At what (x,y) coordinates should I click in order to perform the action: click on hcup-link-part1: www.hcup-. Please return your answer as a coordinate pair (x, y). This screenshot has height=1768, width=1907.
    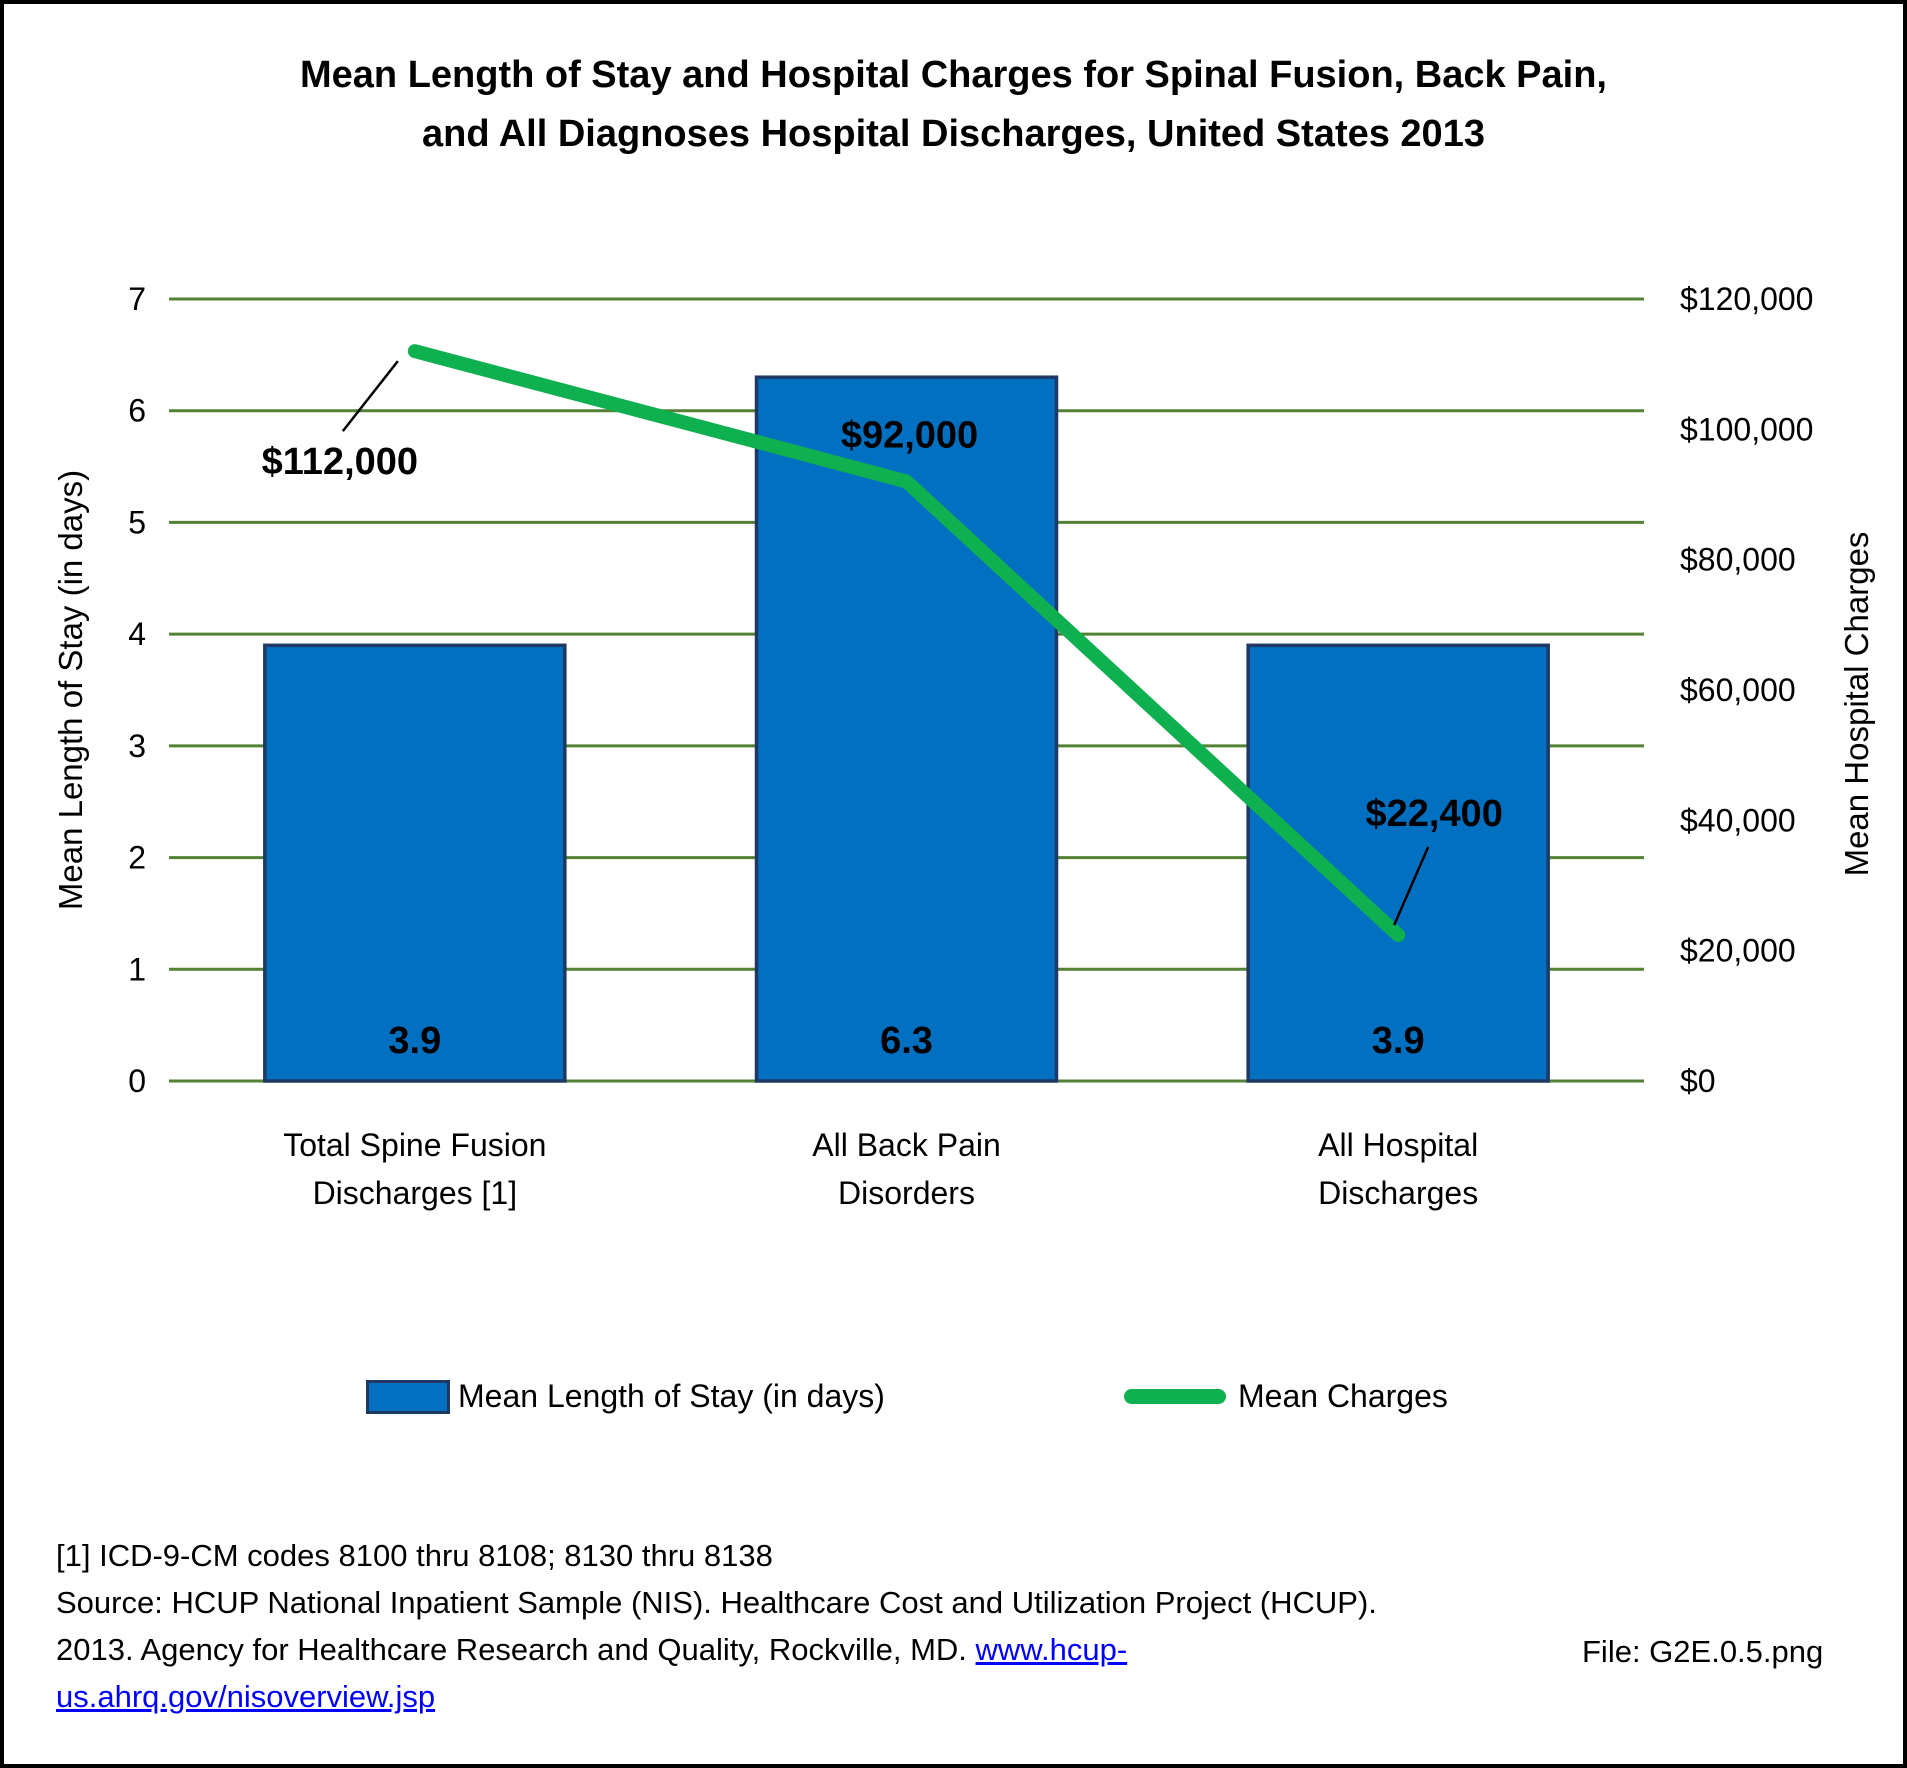
    Looking at the image, I should click on (1051, 1649).